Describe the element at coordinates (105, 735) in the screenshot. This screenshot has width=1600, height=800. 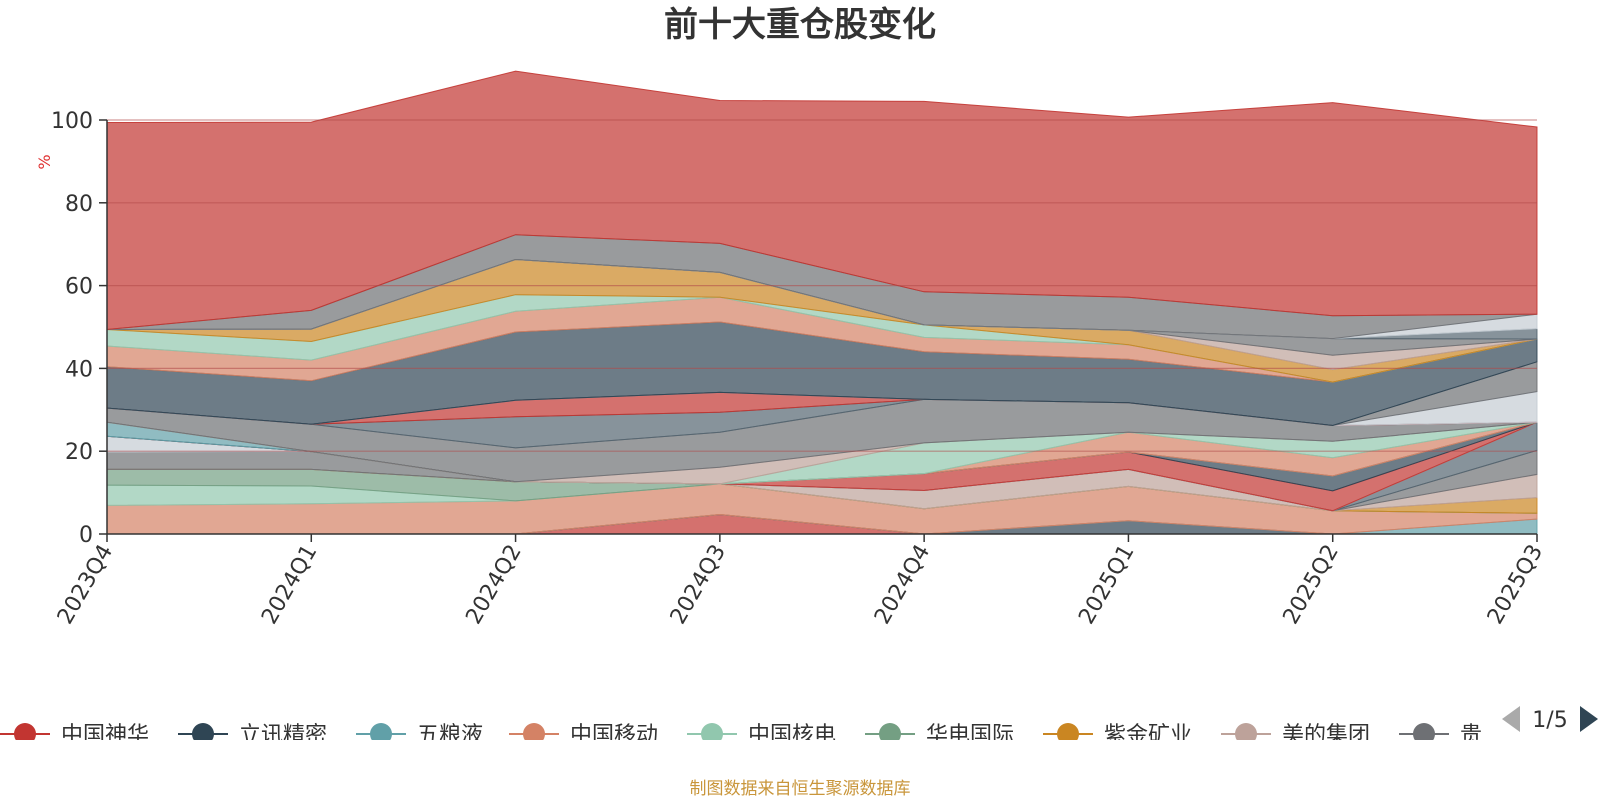
I see `legend-label: 中国神华` at that location.